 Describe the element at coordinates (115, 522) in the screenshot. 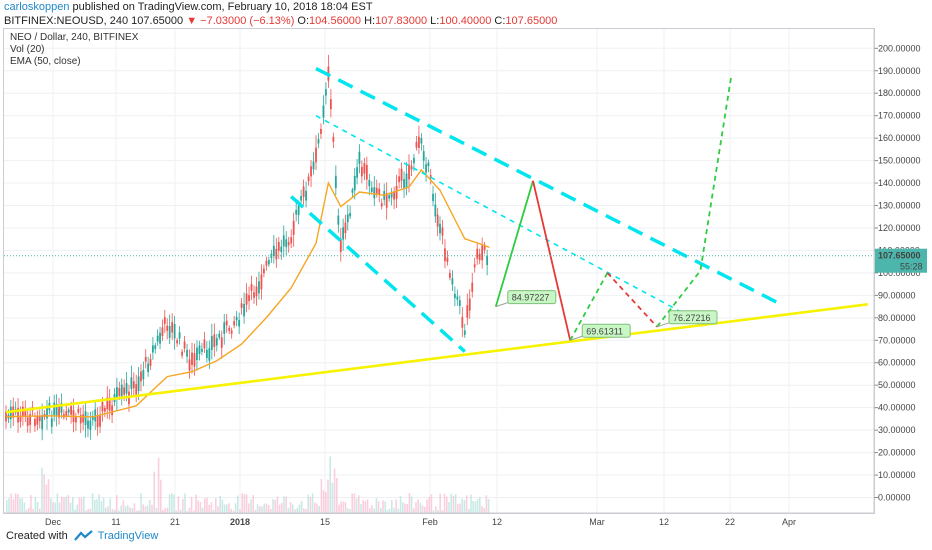

I see `x-tick-label: 11` at that location.